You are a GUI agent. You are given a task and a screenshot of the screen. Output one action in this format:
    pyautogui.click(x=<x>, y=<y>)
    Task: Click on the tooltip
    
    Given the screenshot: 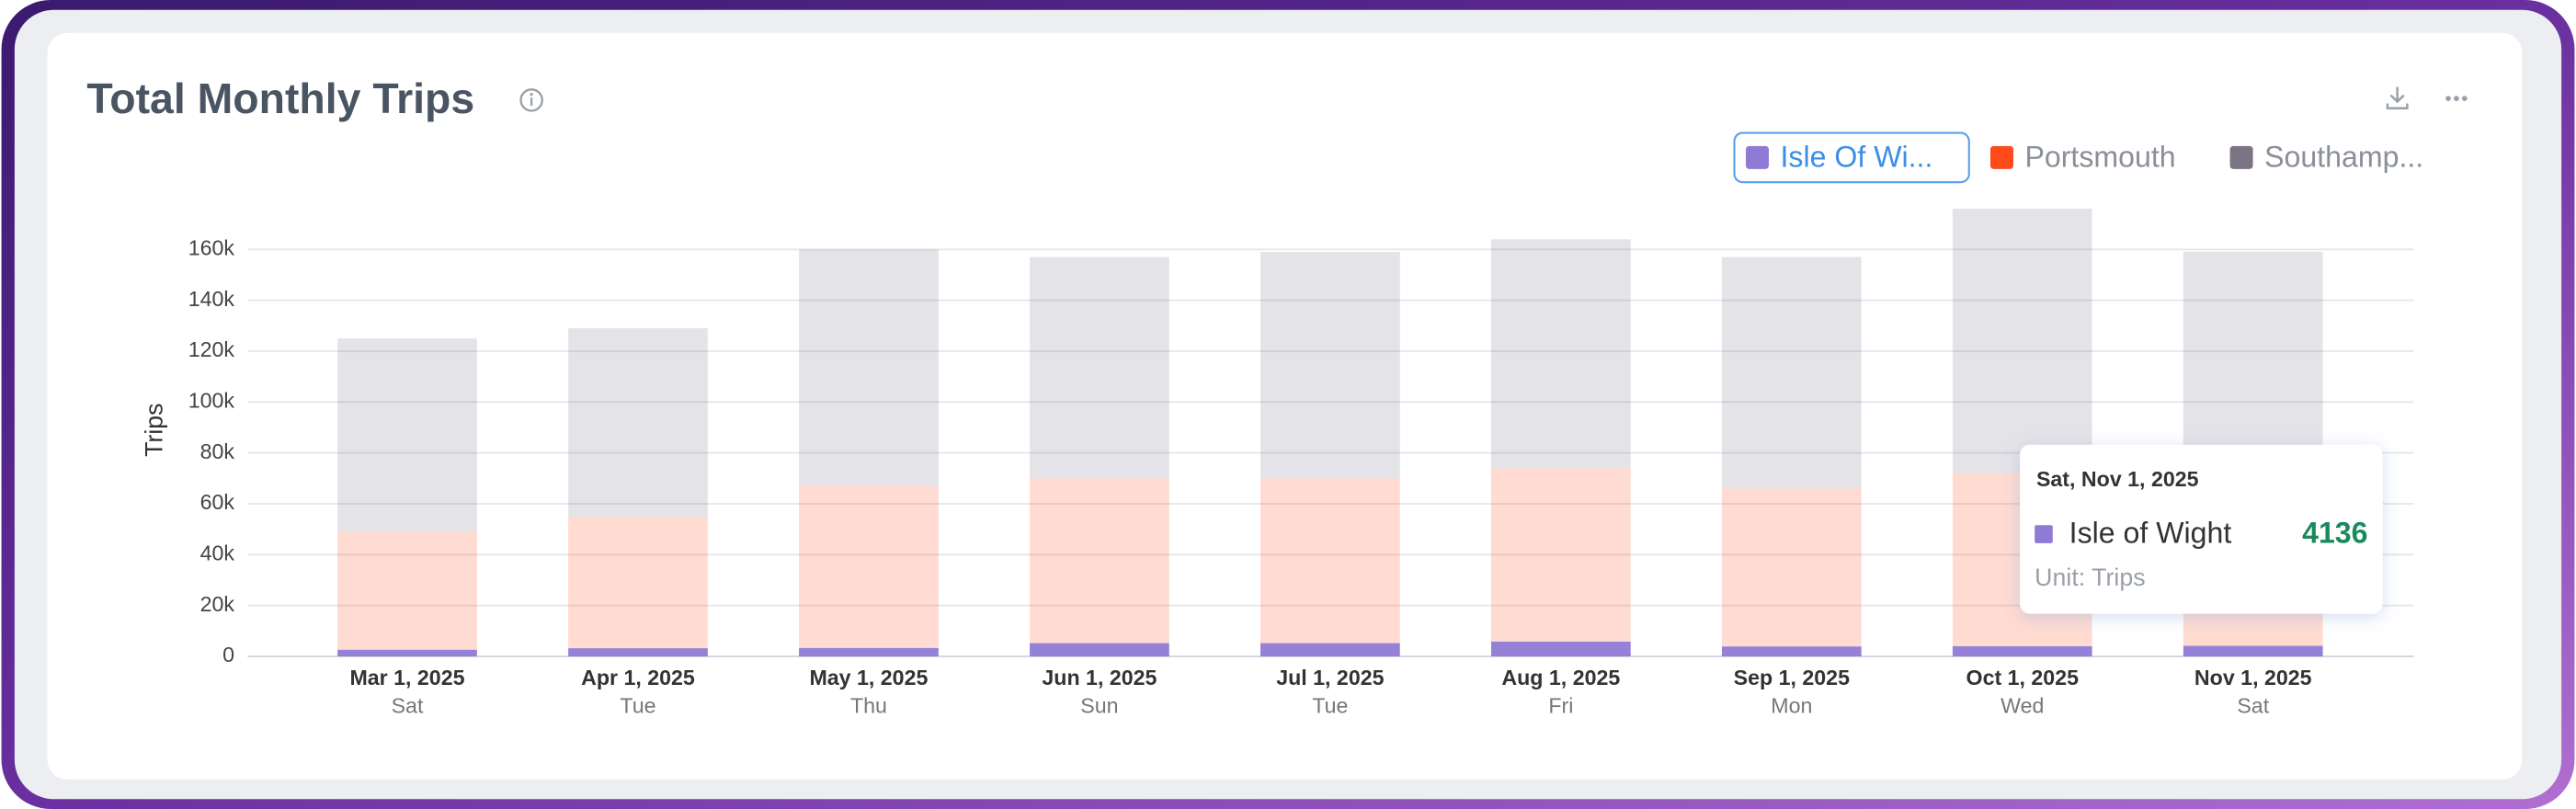 What is the action you would take?
    pyautogui.click(x=2201, y=529)
    